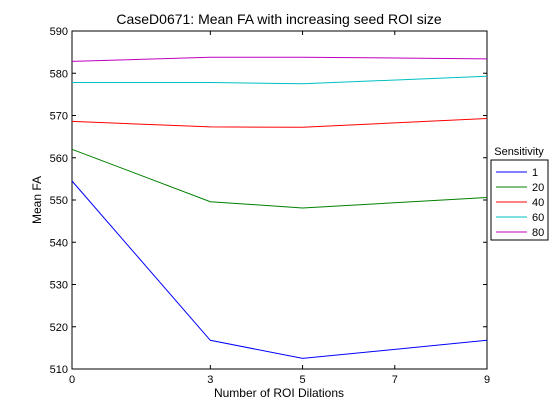  What do you see at coordinates (59, 286) in the screenshot?
I see `y-tick-label: 530` at bounding box center [59, 286].